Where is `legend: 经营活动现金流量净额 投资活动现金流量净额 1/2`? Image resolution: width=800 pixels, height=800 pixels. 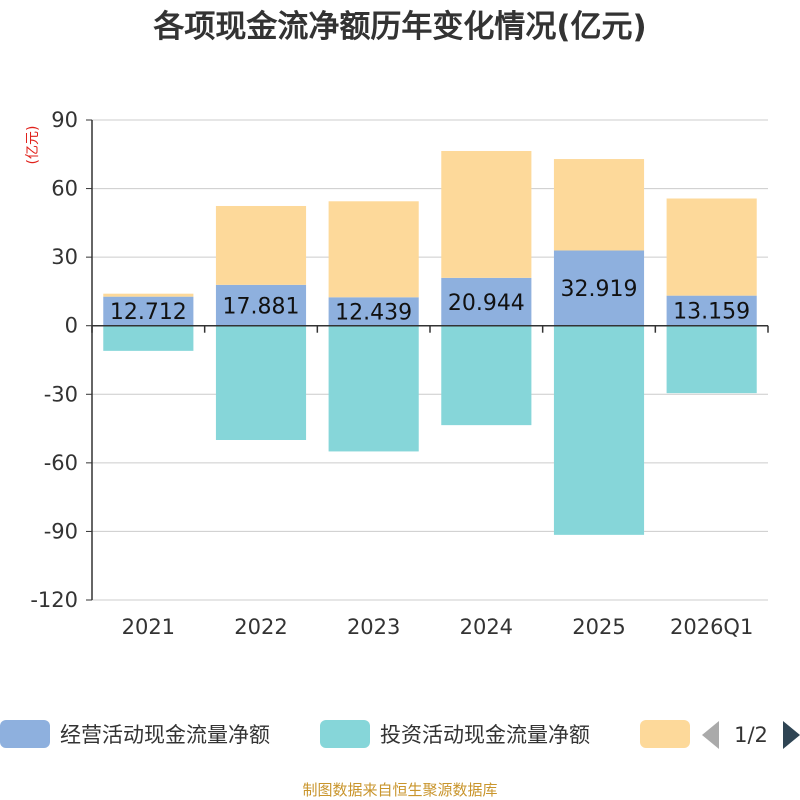
legend: 经营活动现金流量净额 投资活动现金流量净额 1/2 is located at coordinates (400, 734).